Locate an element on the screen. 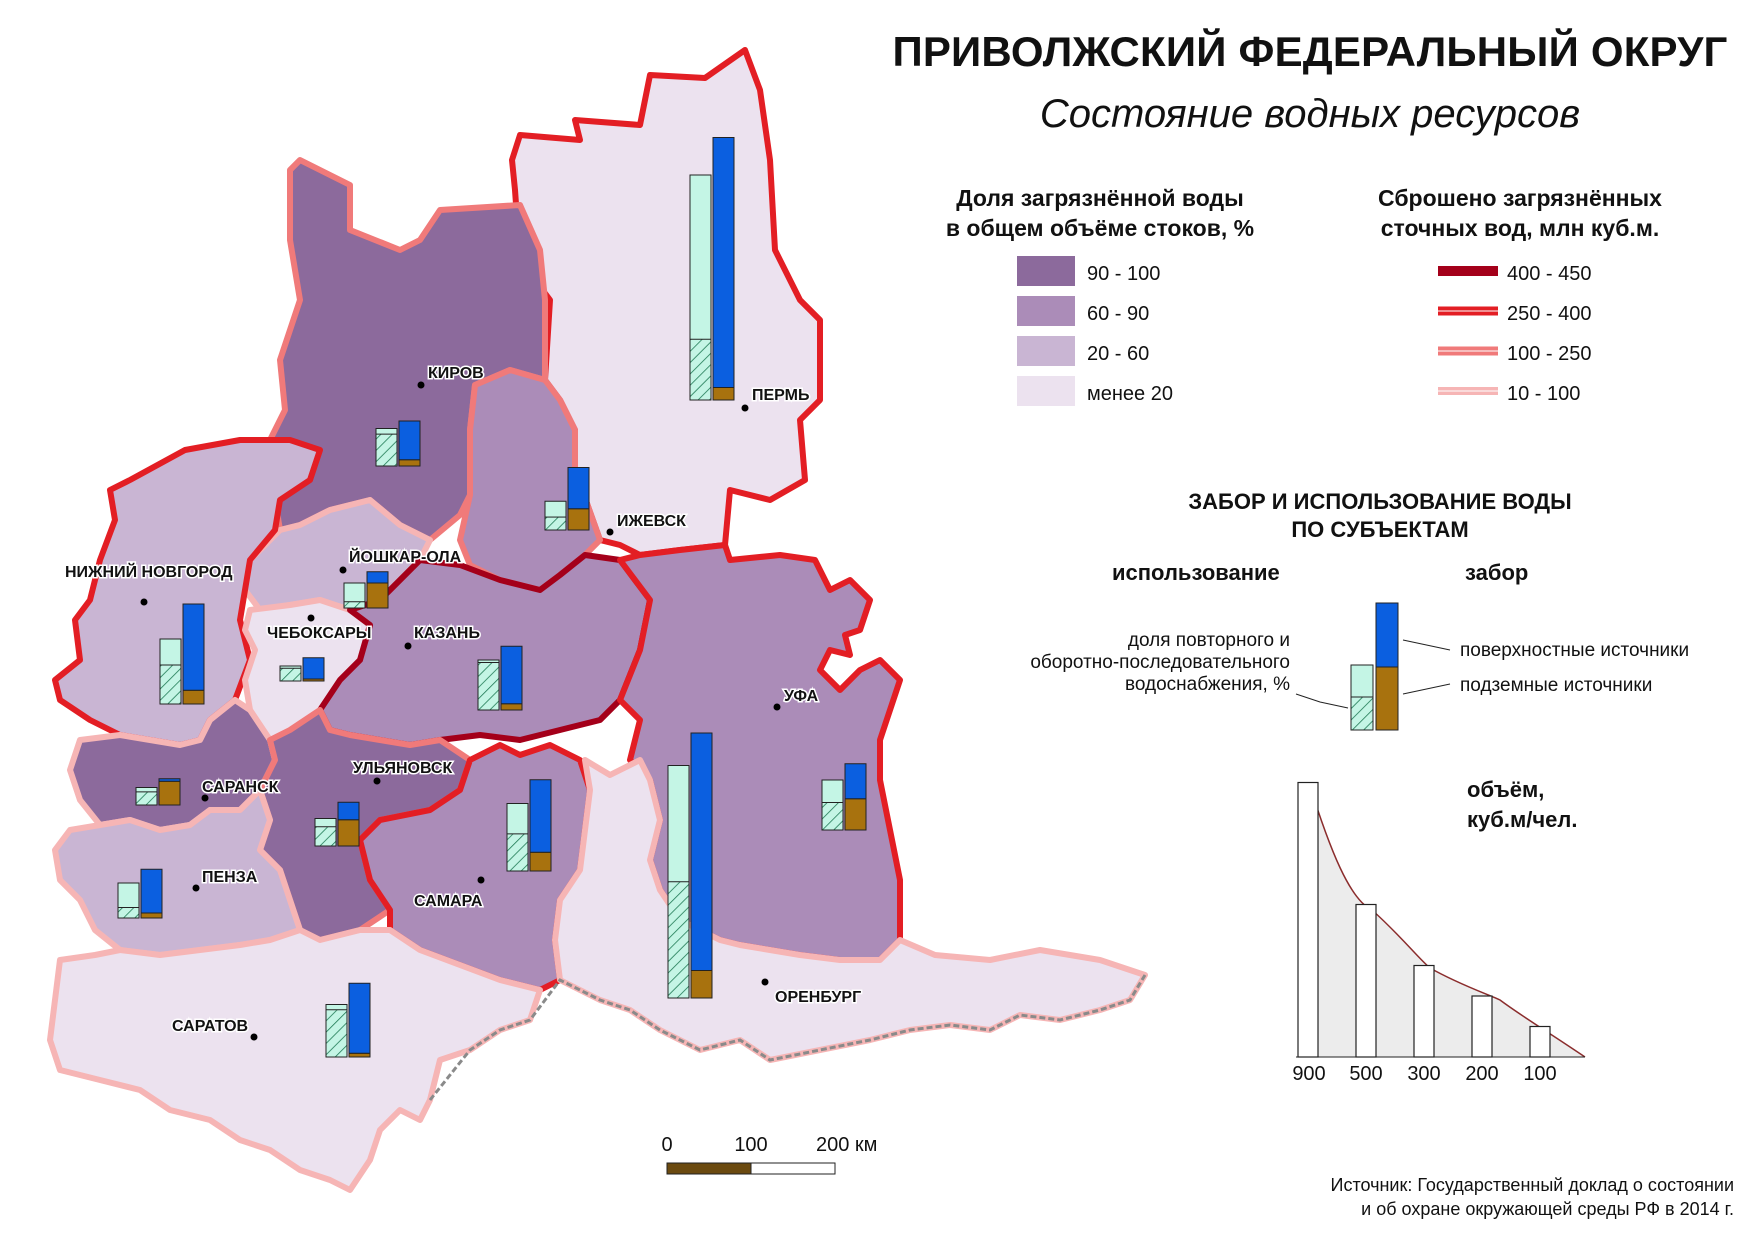 Image resolution: width=1754 pixels, height=1240 pixels. city-label-nizhny: НИЖНИЙ НОВГОРОД is located at coordinates (149, 571).